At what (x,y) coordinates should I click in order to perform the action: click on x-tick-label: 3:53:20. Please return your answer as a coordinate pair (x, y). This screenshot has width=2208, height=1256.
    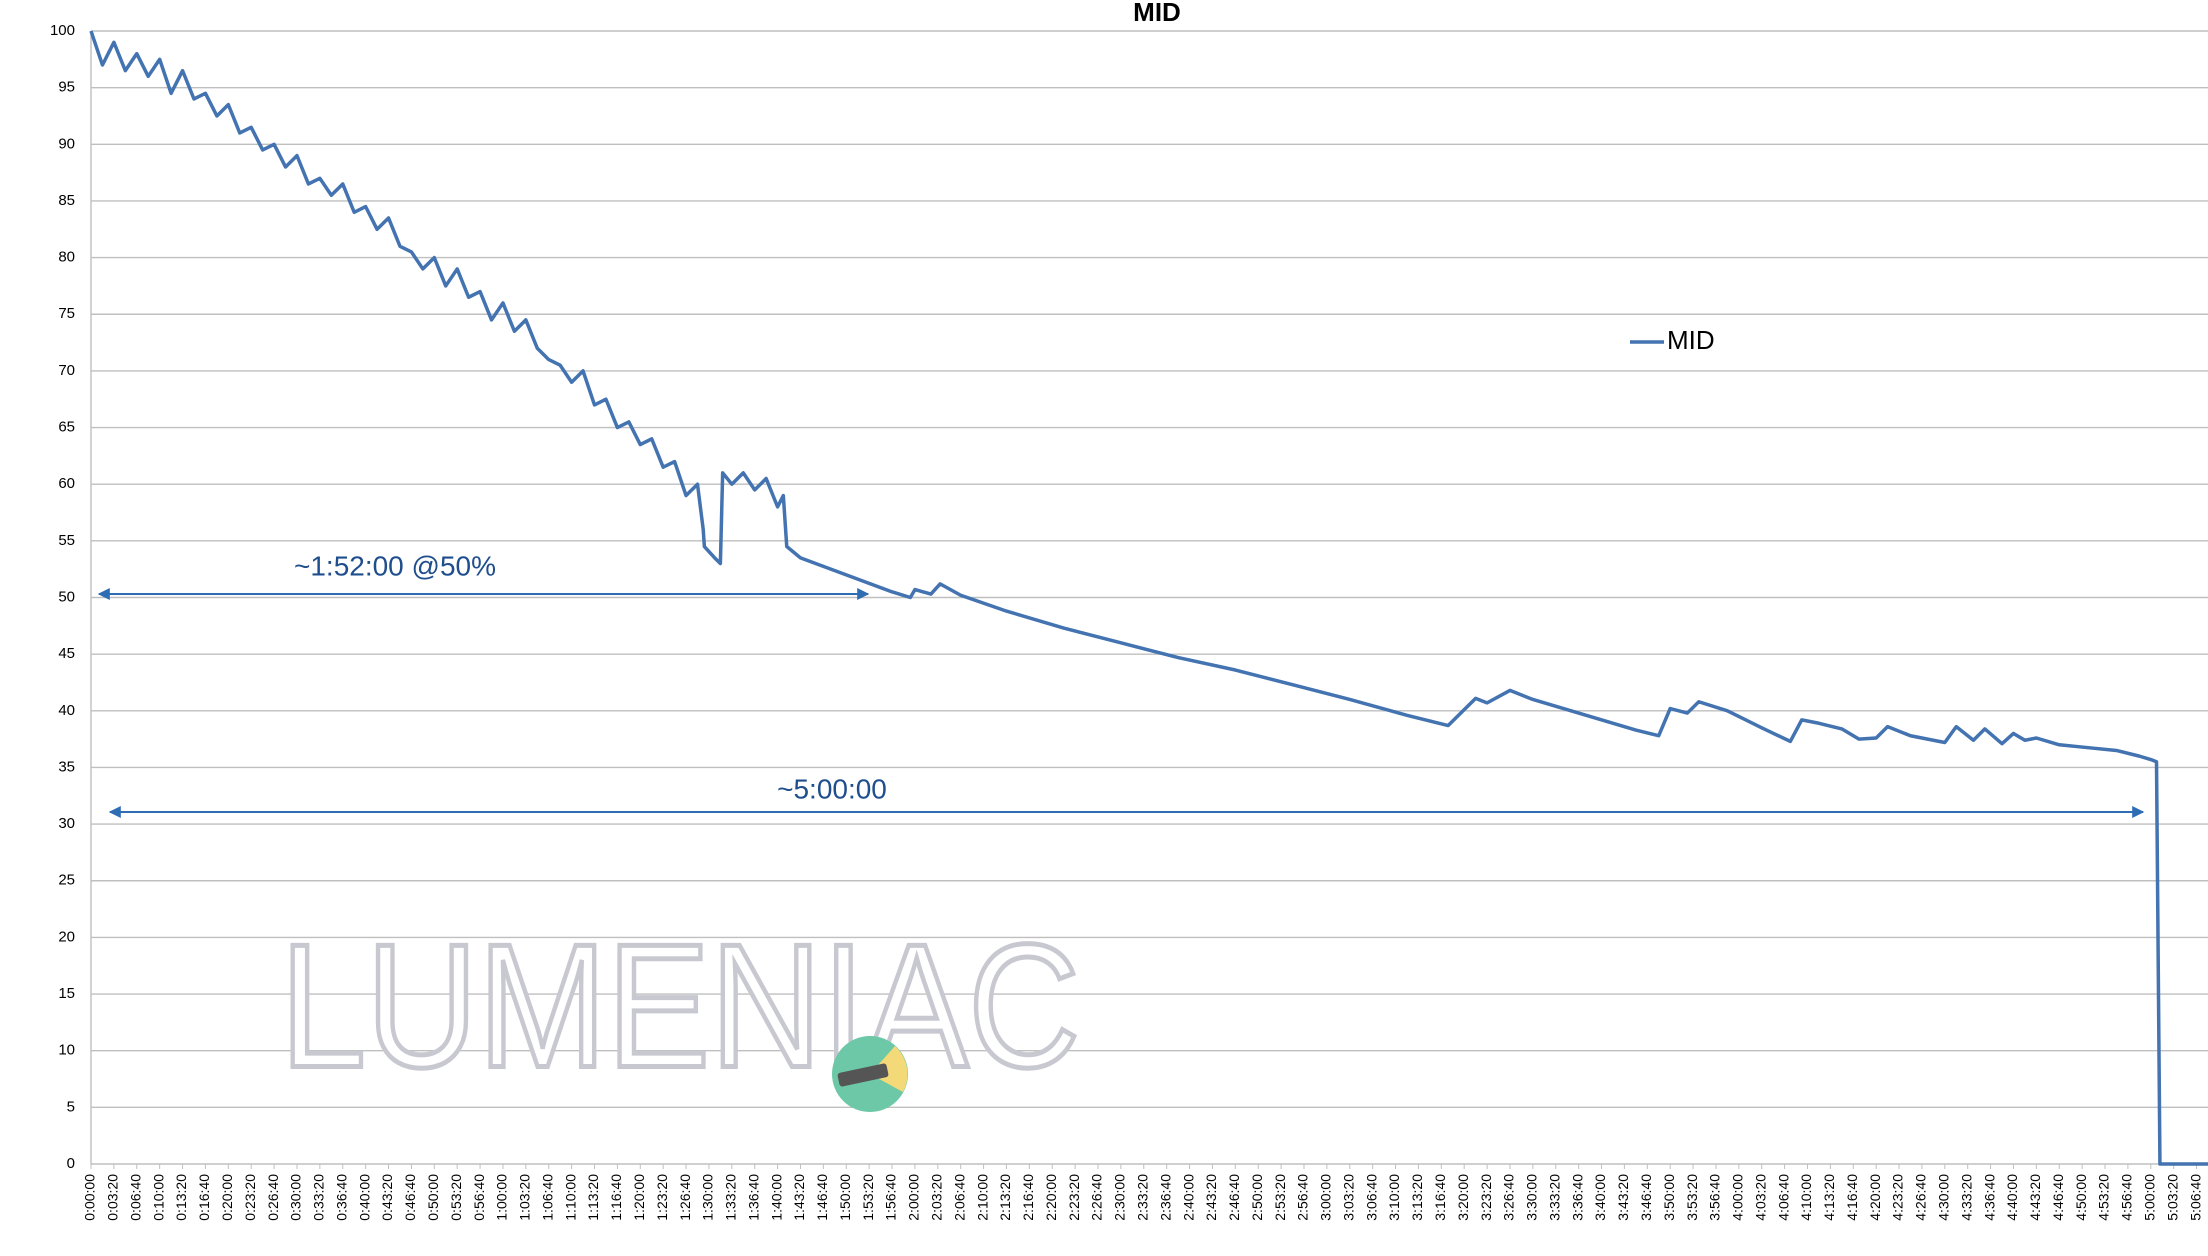
    Looking at the image, I should click on (1692, 1197).